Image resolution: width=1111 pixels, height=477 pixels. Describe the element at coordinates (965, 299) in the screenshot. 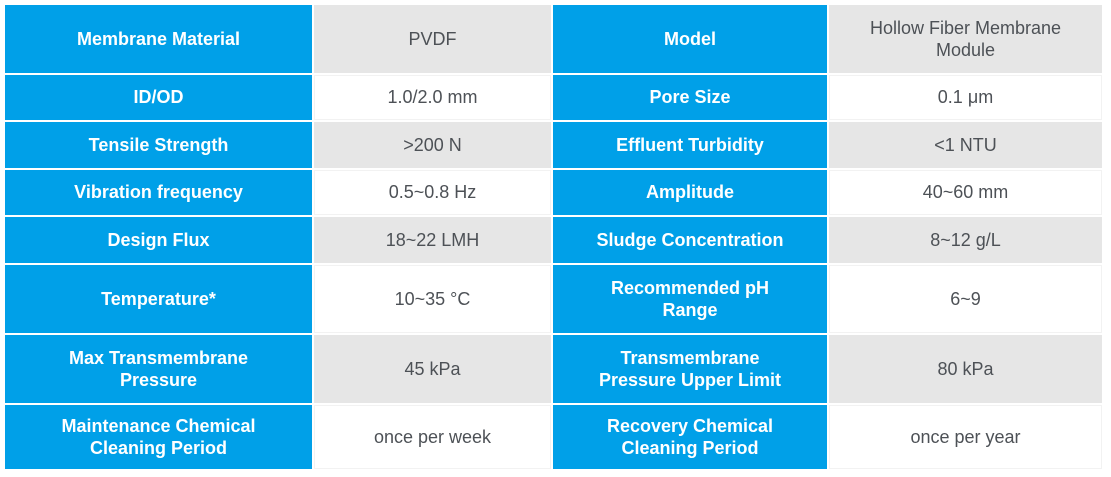

I see `value-recommended-ph-range: 6~9` at that location.